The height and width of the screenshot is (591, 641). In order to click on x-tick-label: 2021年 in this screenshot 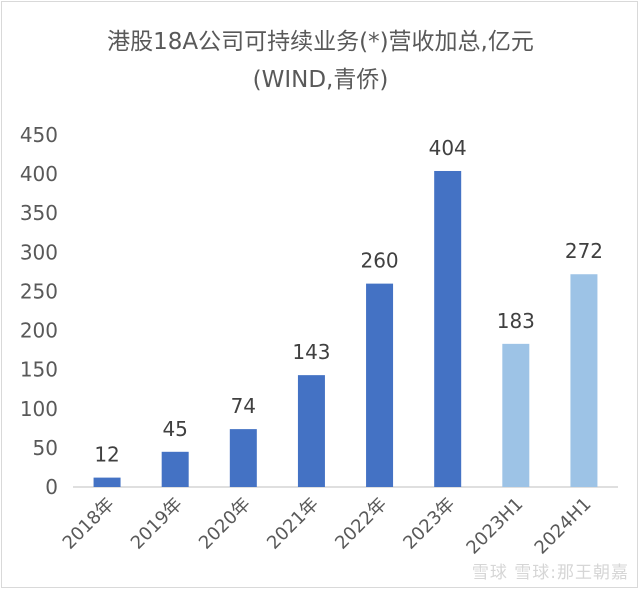, I will do `click(293, 524)`.